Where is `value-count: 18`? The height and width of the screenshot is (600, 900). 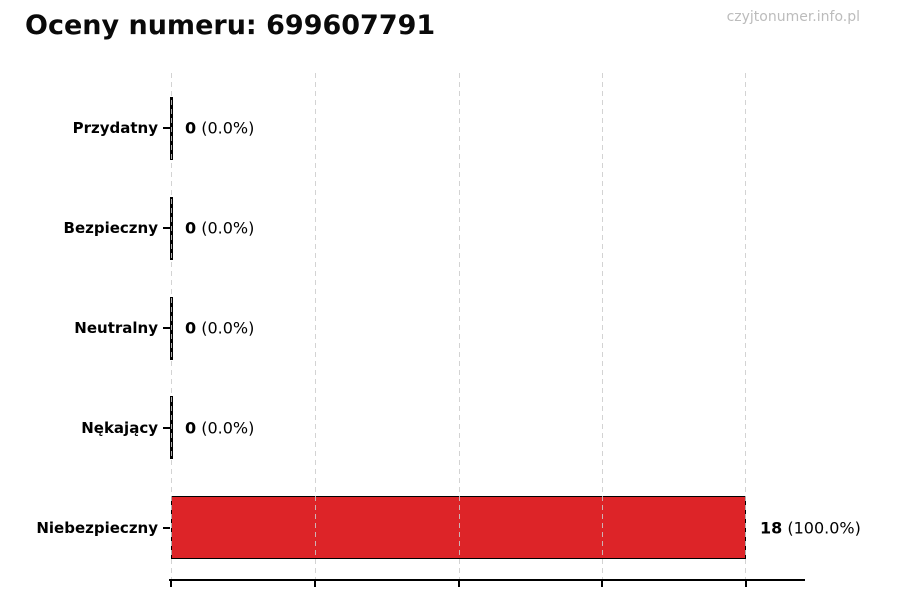
value-count: 18 is located at coordinates (771, 527).